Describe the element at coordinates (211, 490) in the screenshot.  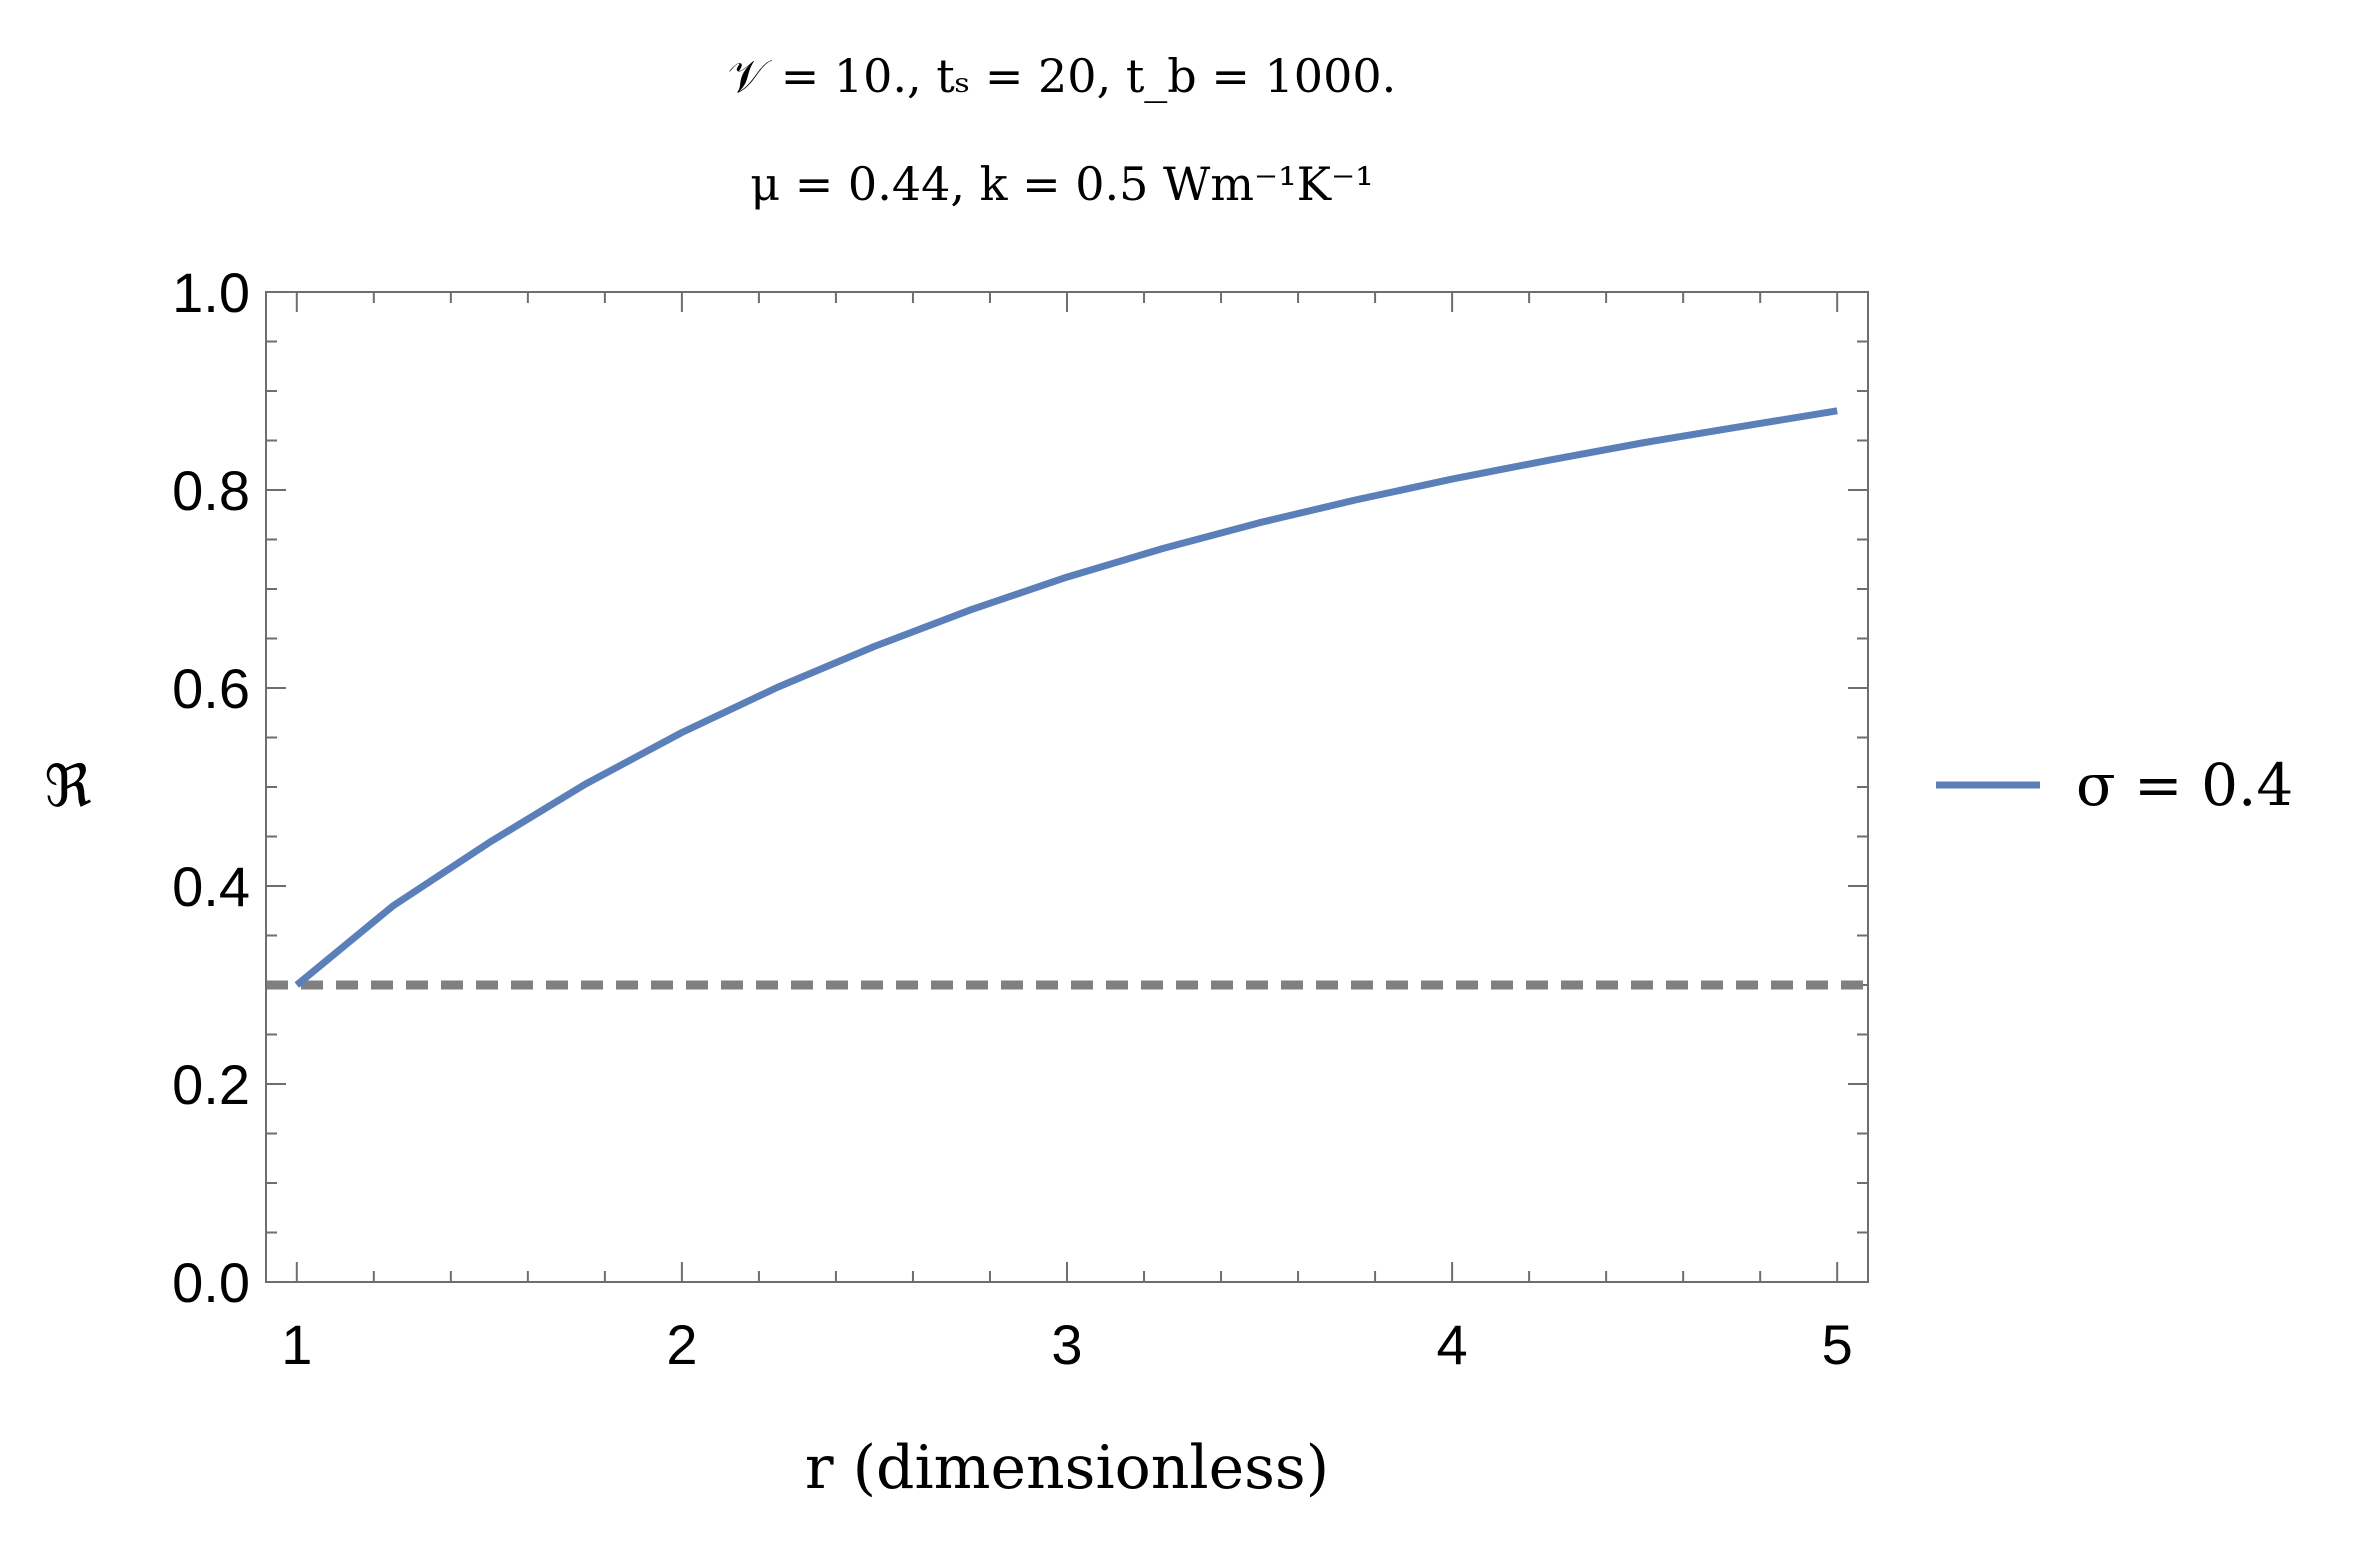
I see `y-tick-label: 0.8` at that location.